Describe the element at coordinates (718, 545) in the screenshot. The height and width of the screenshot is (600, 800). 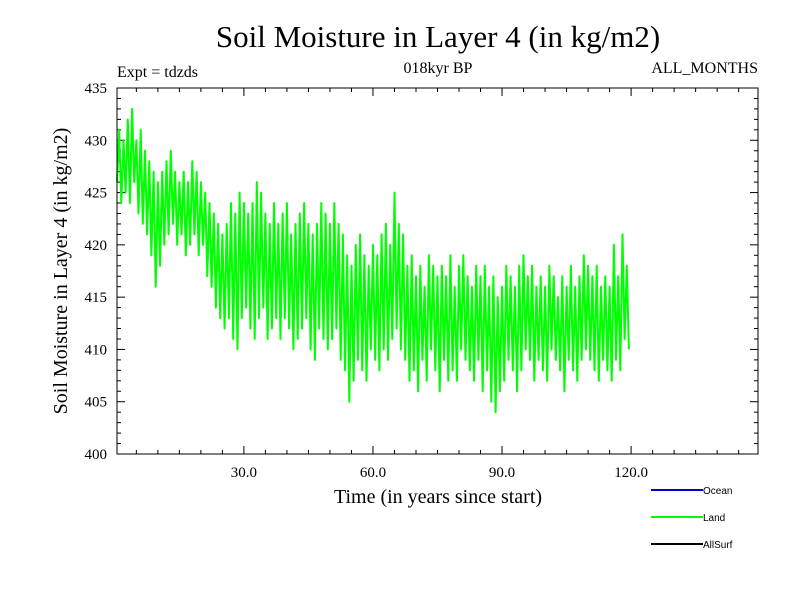
I see `legend-label-allsurf: AllSurf` at that location.